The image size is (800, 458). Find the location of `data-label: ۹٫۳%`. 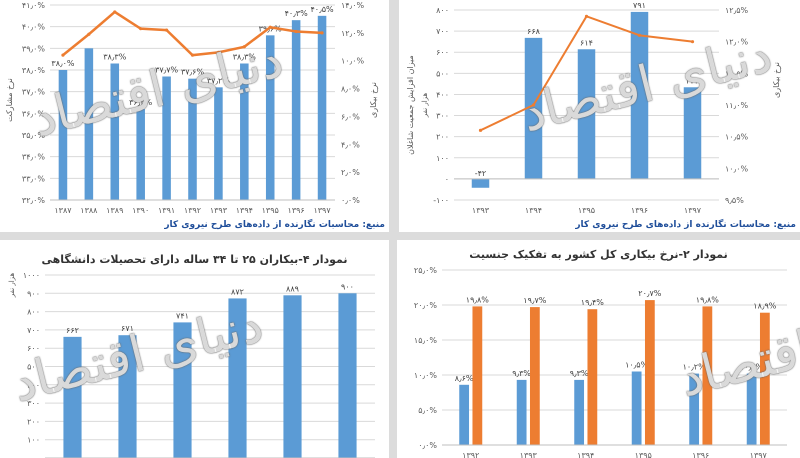

data-label: ۹٫۳% is located at coordinates (521, 373).